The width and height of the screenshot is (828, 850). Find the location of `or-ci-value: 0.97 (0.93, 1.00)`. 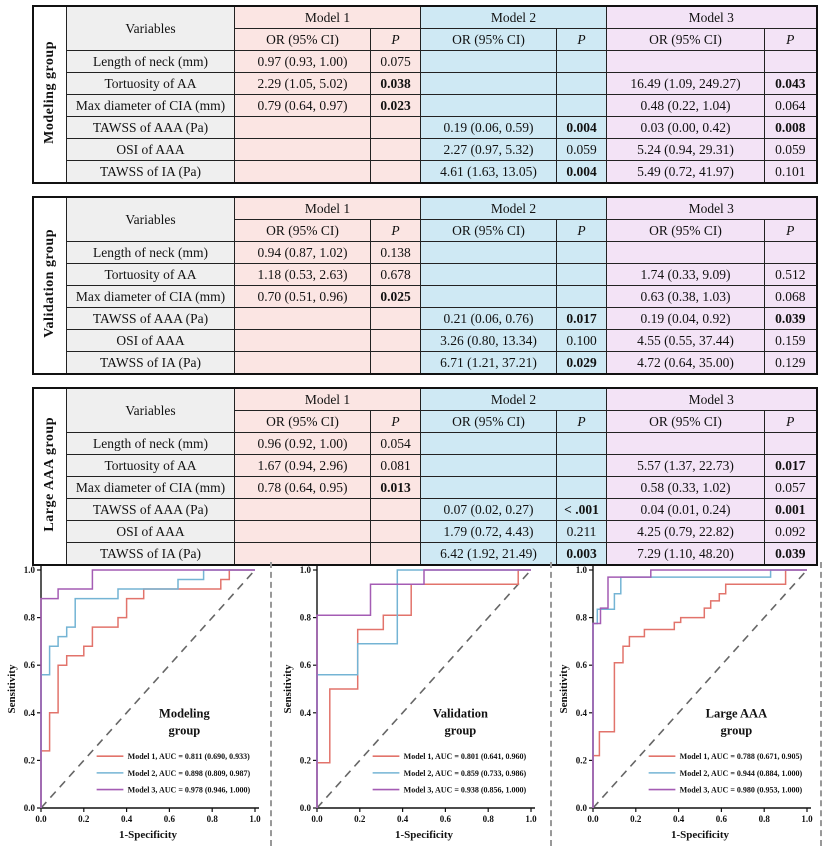

or-ci-value: 0.97 (0.93, 1.00) is located at coordinates (302, 61).